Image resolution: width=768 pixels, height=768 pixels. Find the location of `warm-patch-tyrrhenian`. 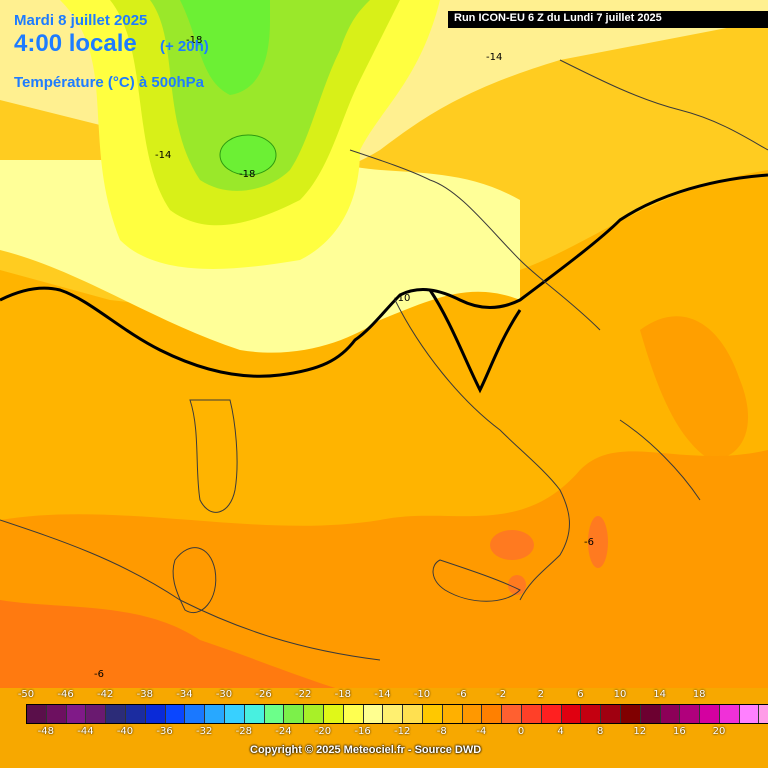

warm-patch-tyrrhenian is located at coordinates (512, 545).